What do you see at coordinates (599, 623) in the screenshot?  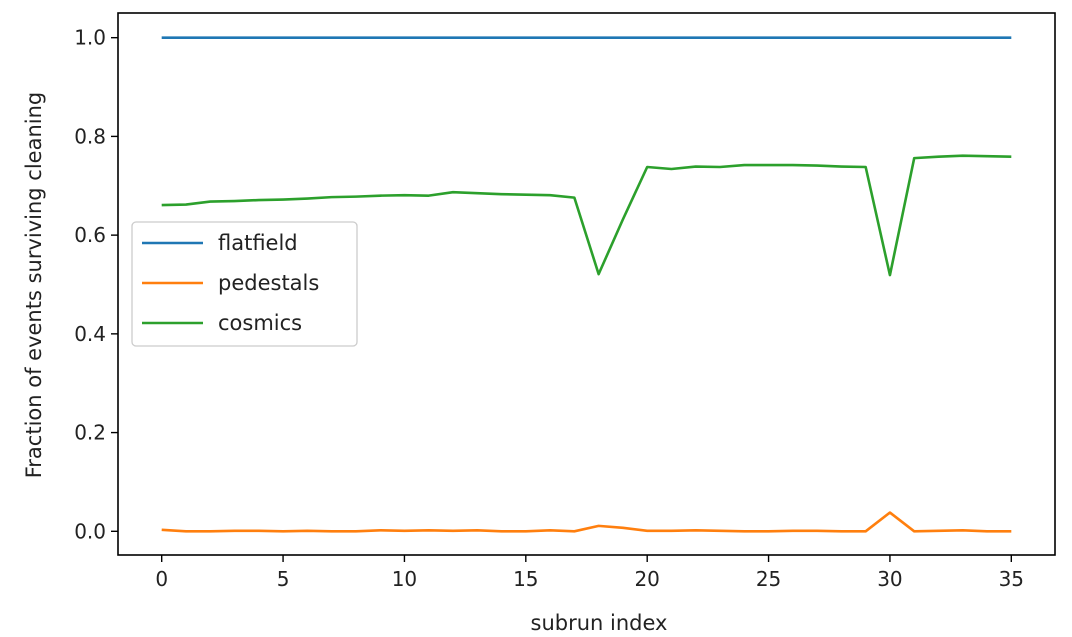 I see `x-axis-label: subrun index` at bounding box center [599, 623].